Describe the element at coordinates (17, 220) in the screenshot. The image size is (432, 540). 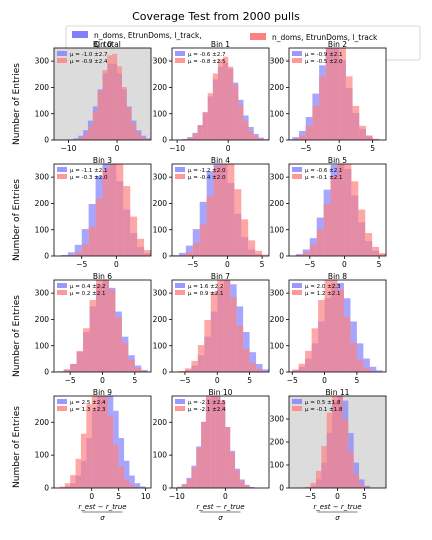
I see `ylabel-row-2: Number of Entries` at that location.